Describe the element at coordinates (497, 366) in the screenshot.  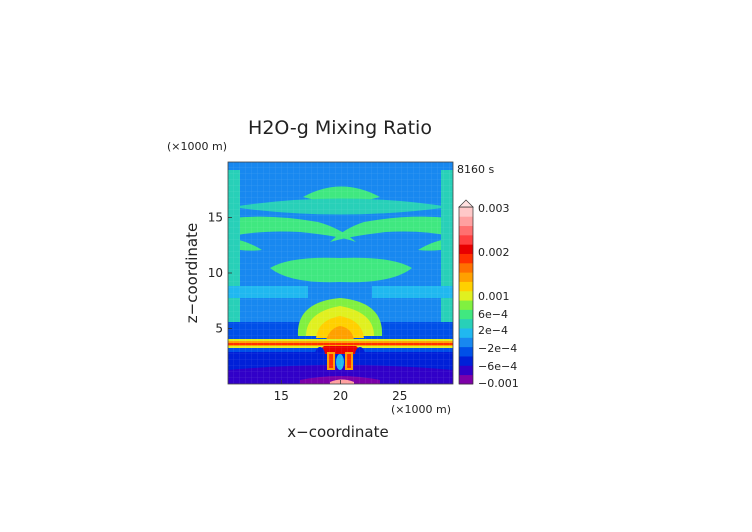
I see `colorbar-label: −6e−4` at that location.